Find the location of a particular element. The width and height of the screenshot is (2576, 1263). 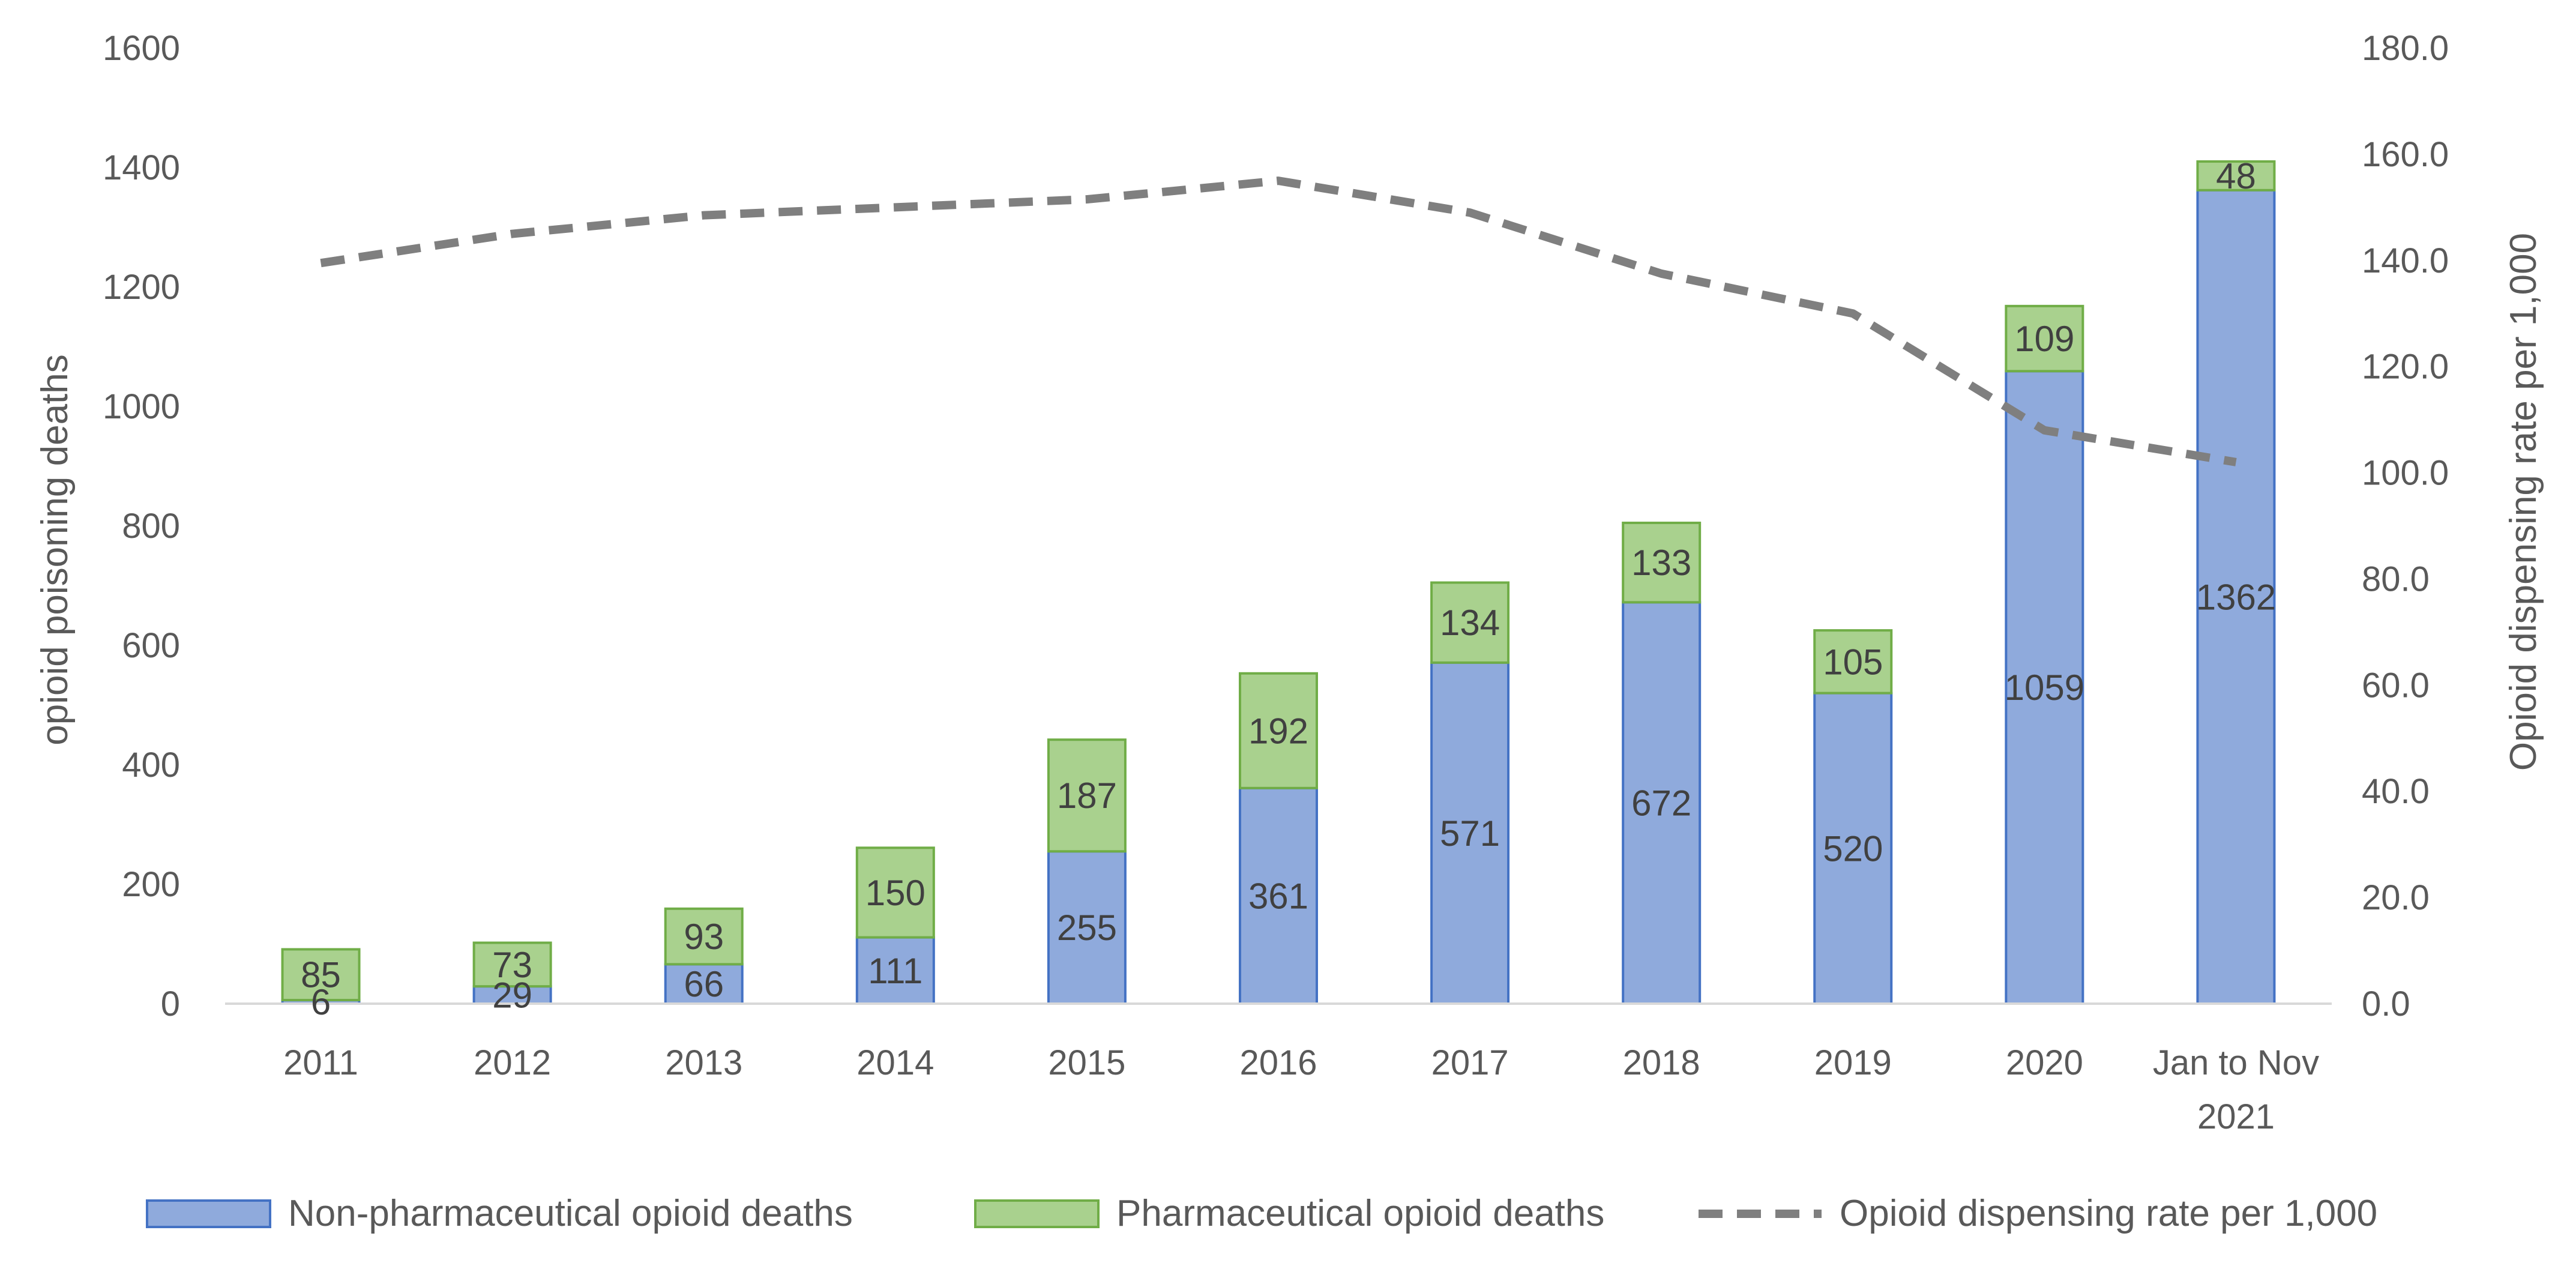

y-left-tick-label: 1600 is located at coordinates (141, 48).